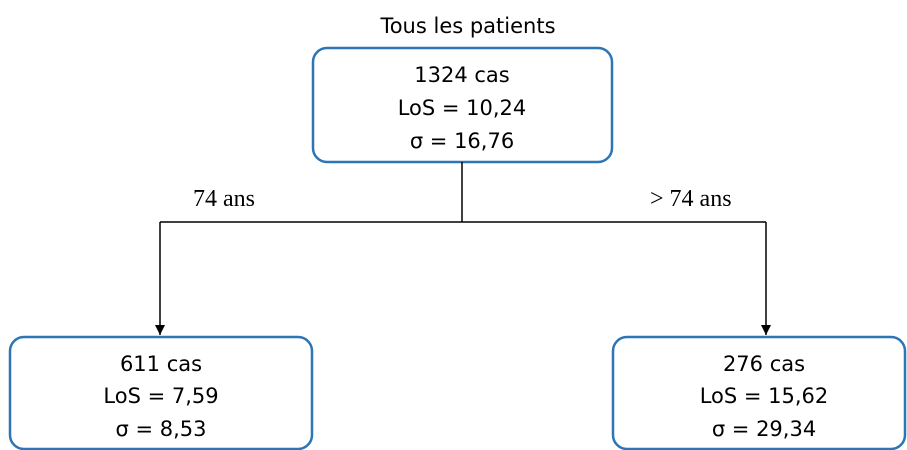  Describe the element at coordinates (224, 199) in the screenshot. I see `edge-label: 74 ans` at that location.